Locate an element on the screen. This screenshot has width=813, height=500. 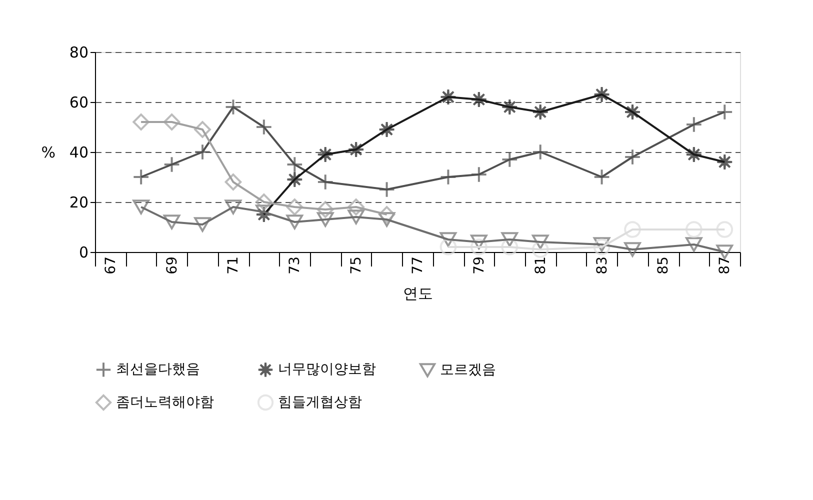
y-tick-label: 0 is located at coordinates (83, 253).